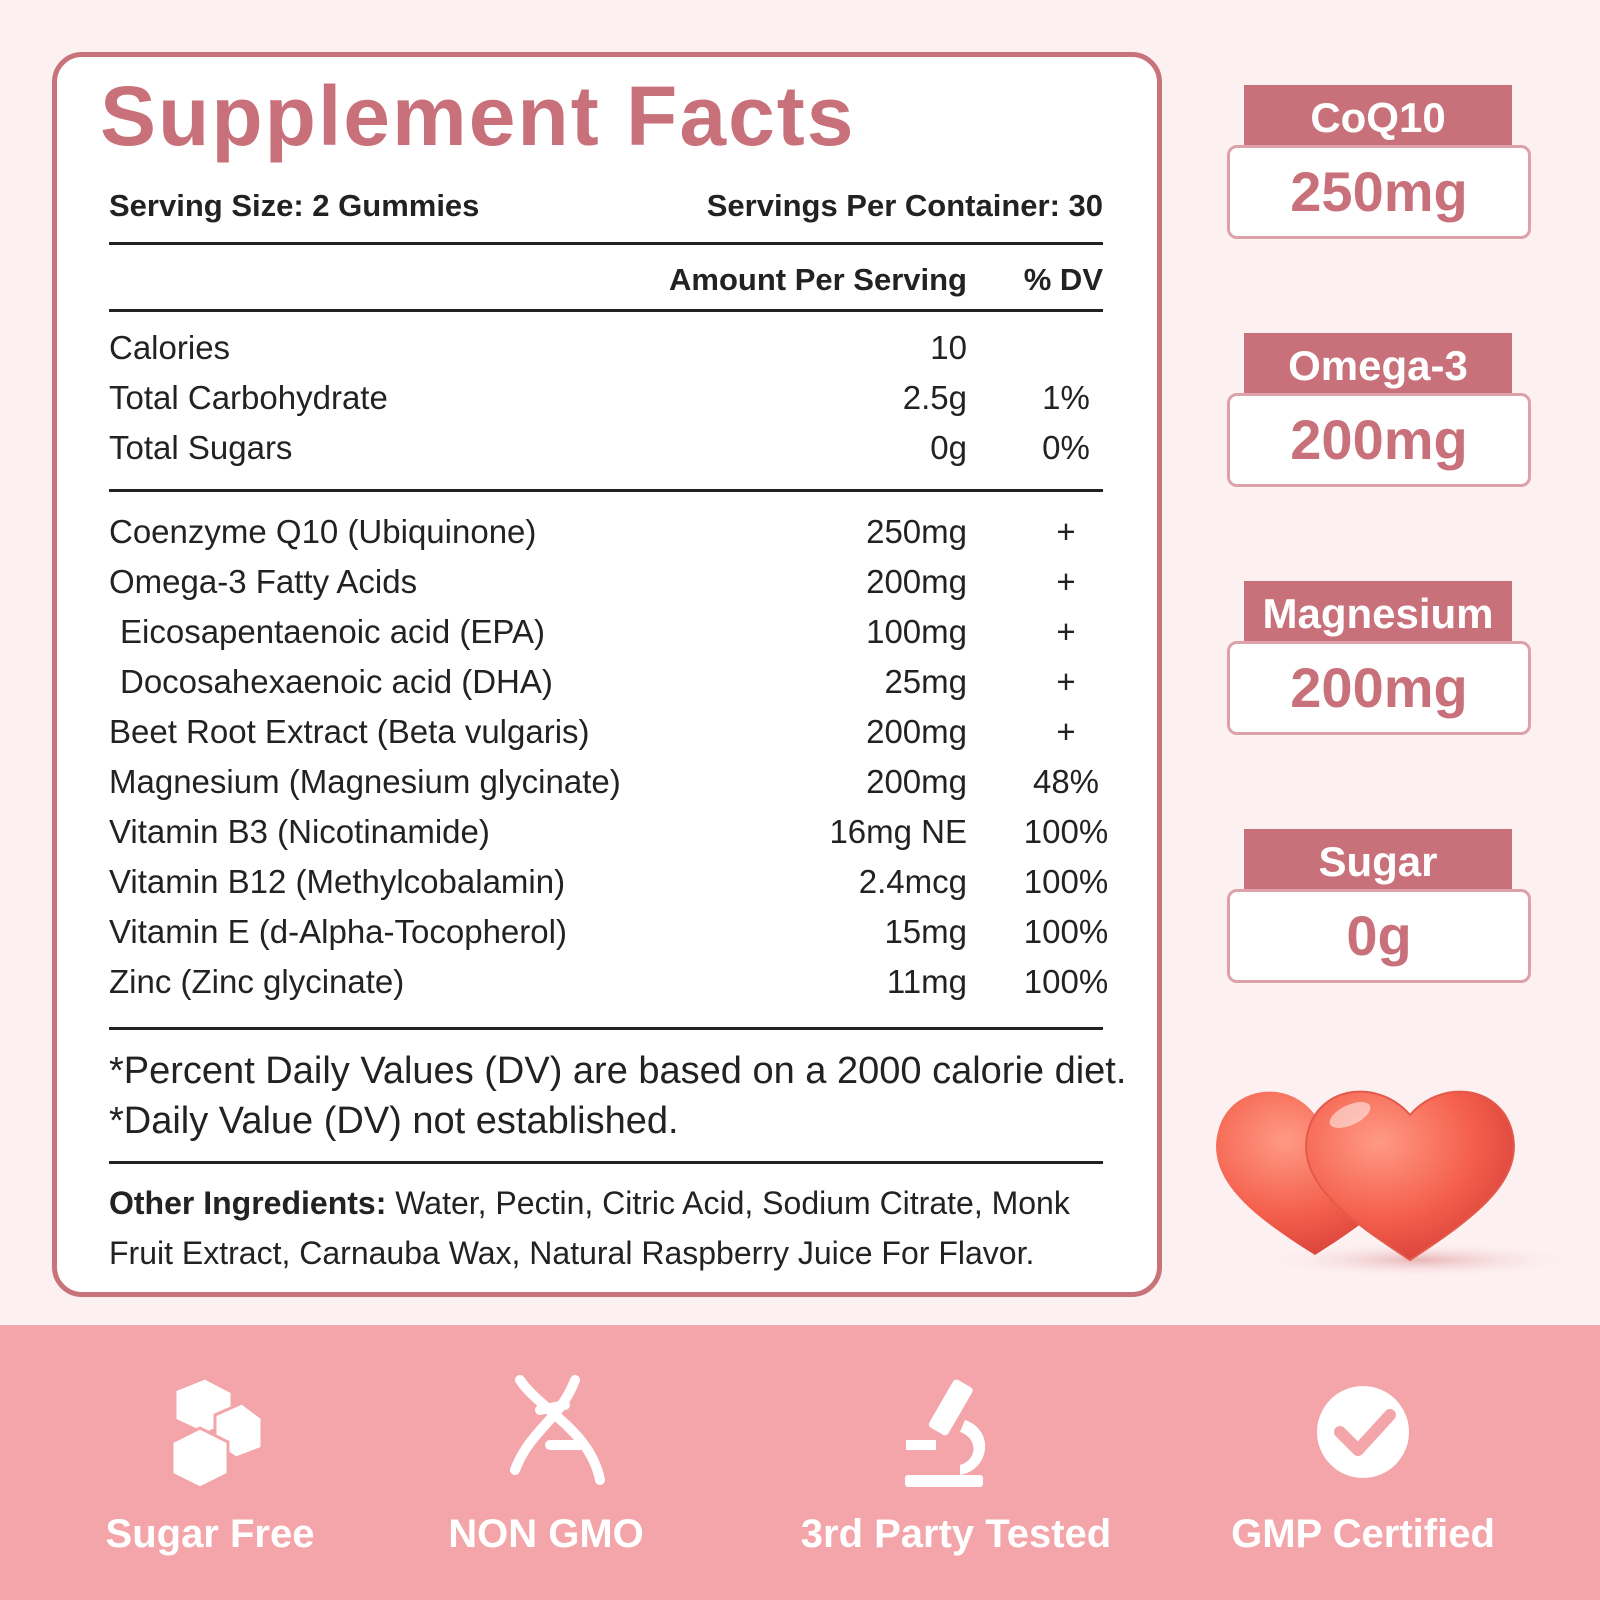 The height and width of the screenshot is (1600, 1600). I want to click on feature-icons, so click(789, 1432).